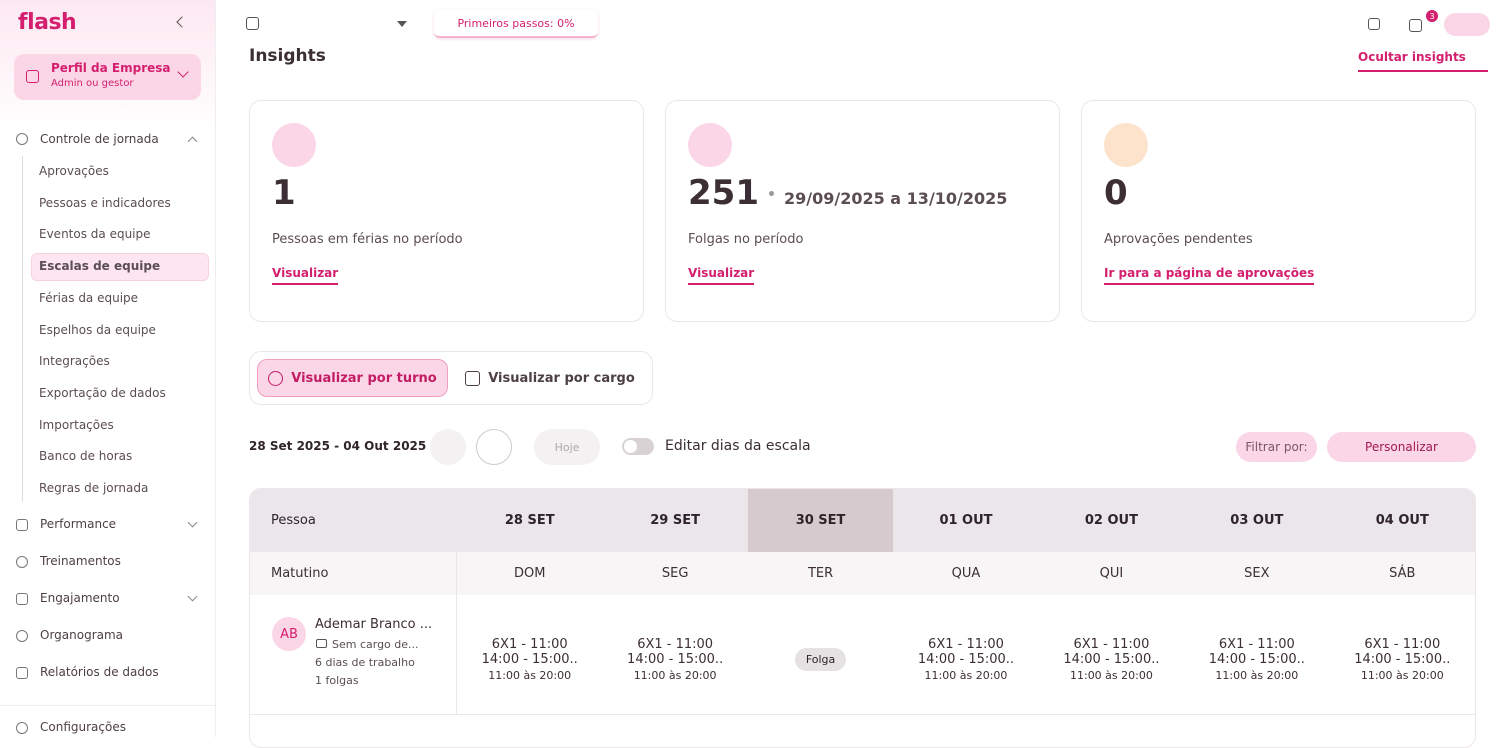 The width and height of the screenshot is (1512, 748). What do you see at coordinates (1209, 275) in the screenshot?
I see `card-link: Ir para a página de aprovações` at bounding box center [1209, 275].